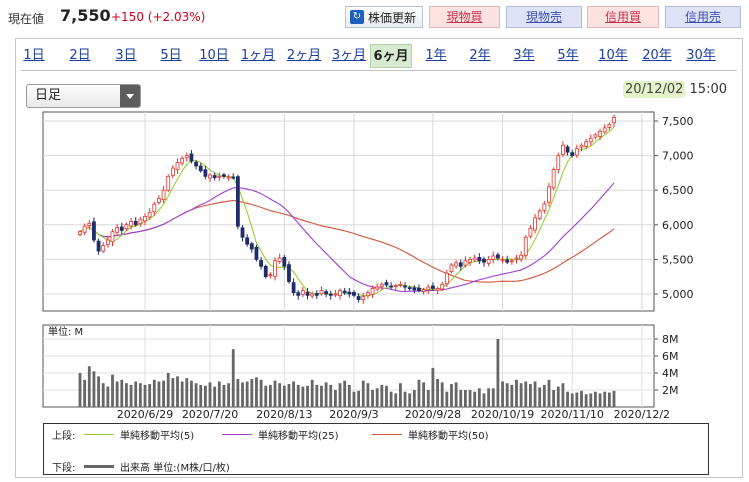  I want to click on tab-5d: 5日, so click(171, 55).